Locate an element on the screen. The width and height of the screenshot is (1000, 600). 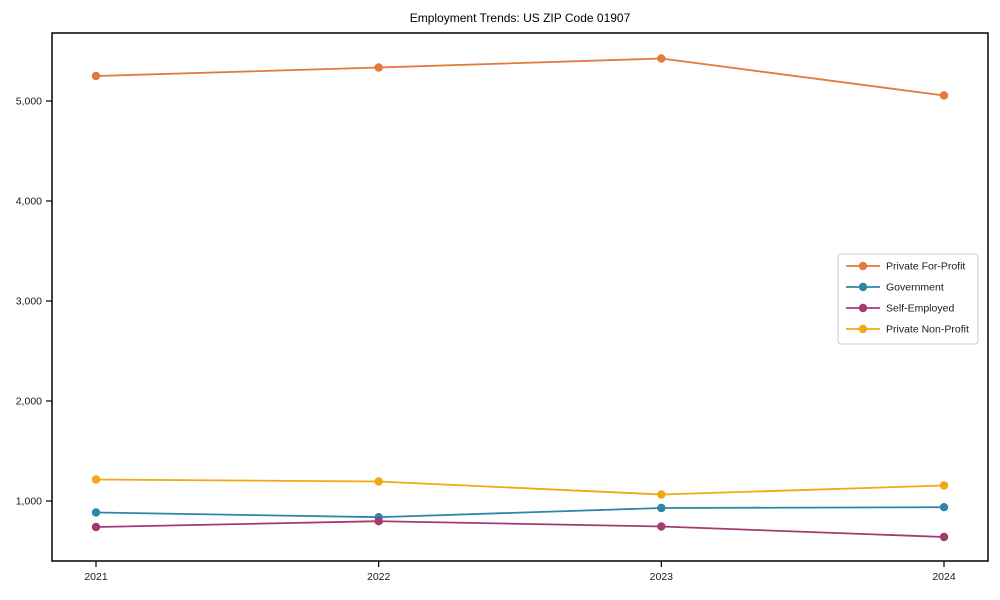
y-tick-label: 4,000 is located at coordinates (29, 202).